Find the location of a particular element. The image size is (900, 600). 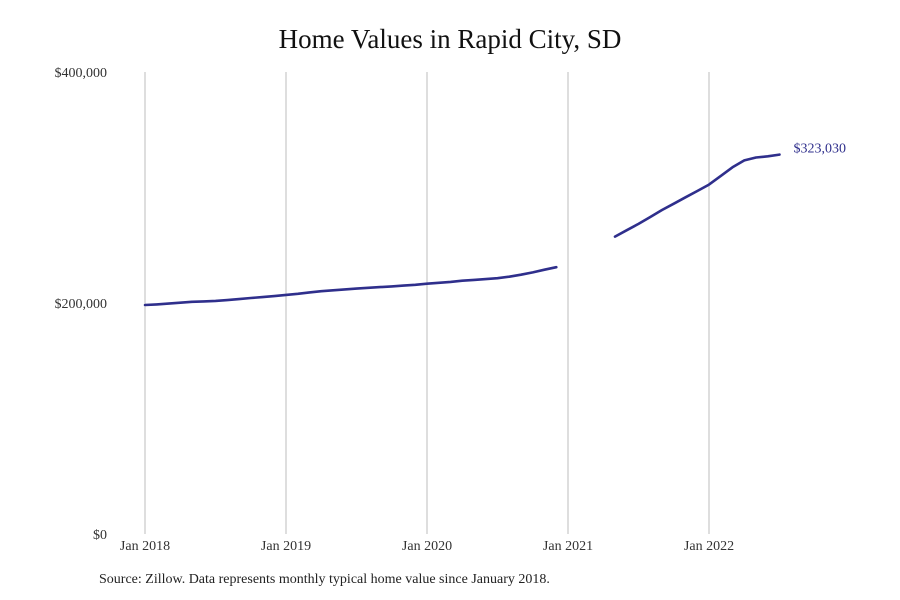

x-tick-label: Jan 2020 is located at coordinates (427, 546).